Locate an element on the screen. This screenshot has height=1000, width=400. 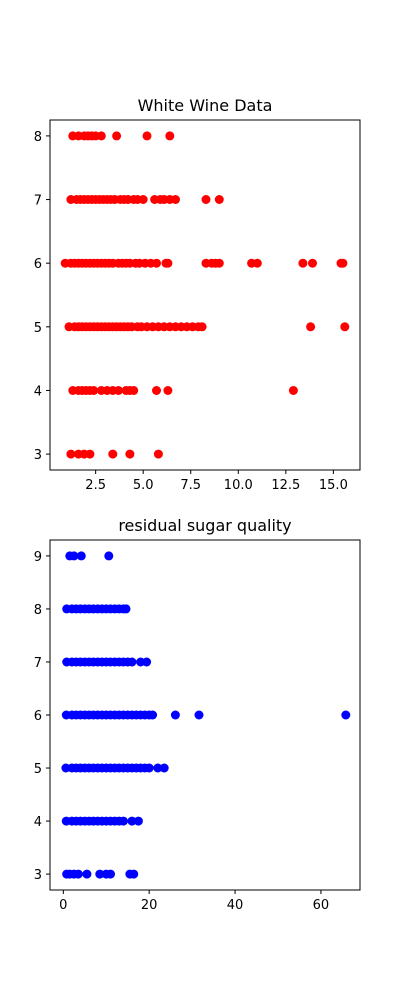
x-tick-label: 7.5 is located at coordinates (190, 485).